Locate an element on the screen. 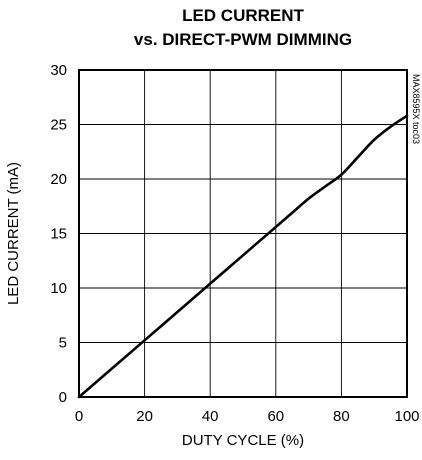 The image size is (422, 460). y-tick-label: 30 is located at coordinates (58, 70).